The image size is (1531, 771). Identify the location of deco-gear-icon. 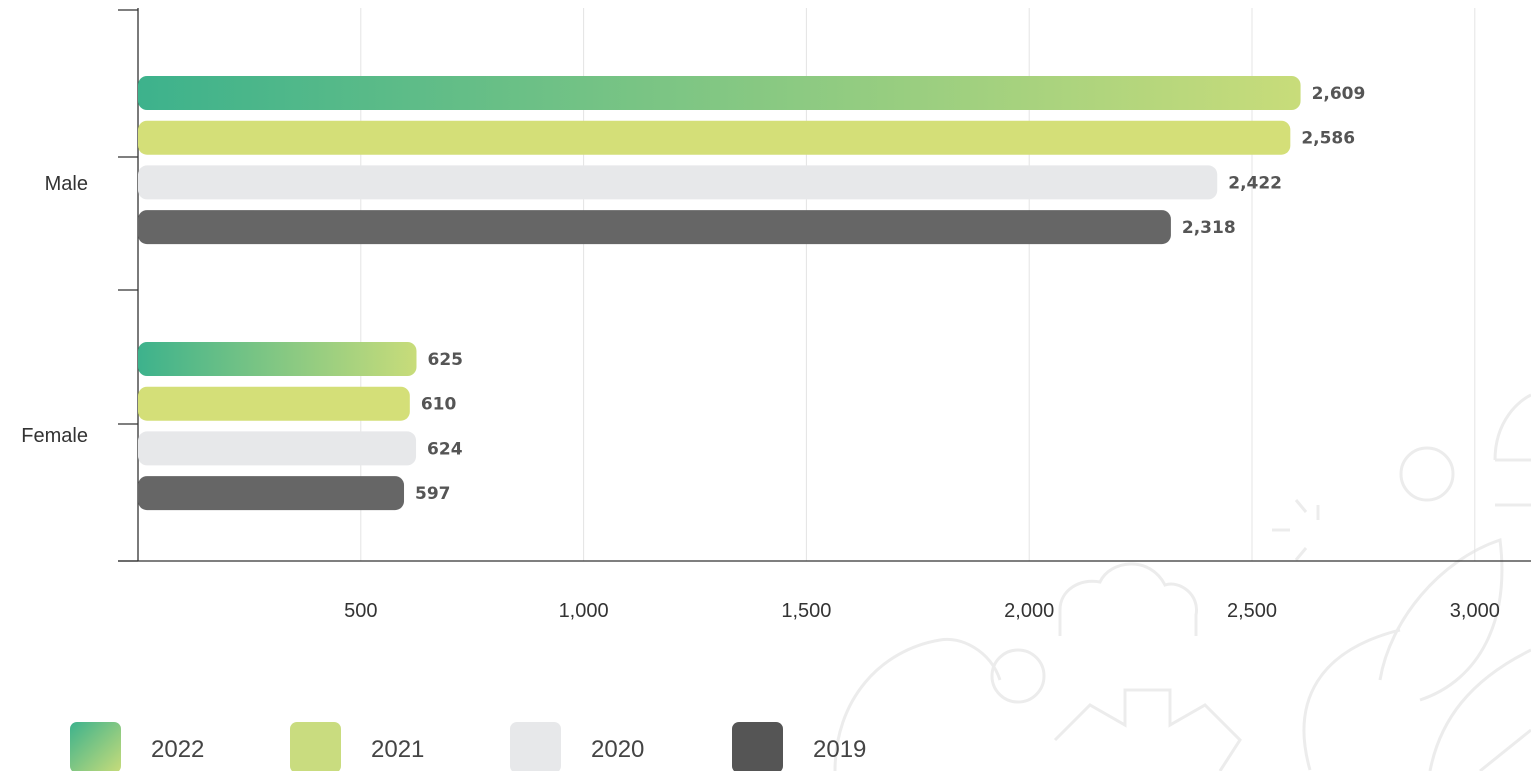
(1147, 729).